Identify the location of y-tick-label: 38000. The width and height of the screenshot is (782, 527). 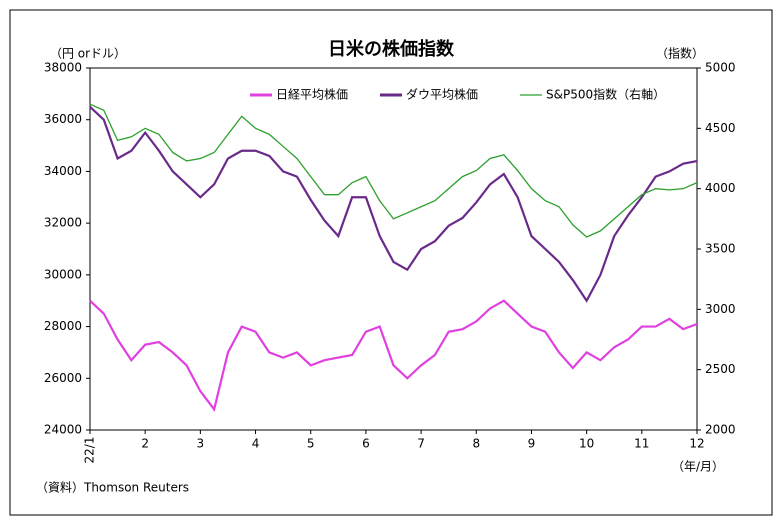
(63, 68).